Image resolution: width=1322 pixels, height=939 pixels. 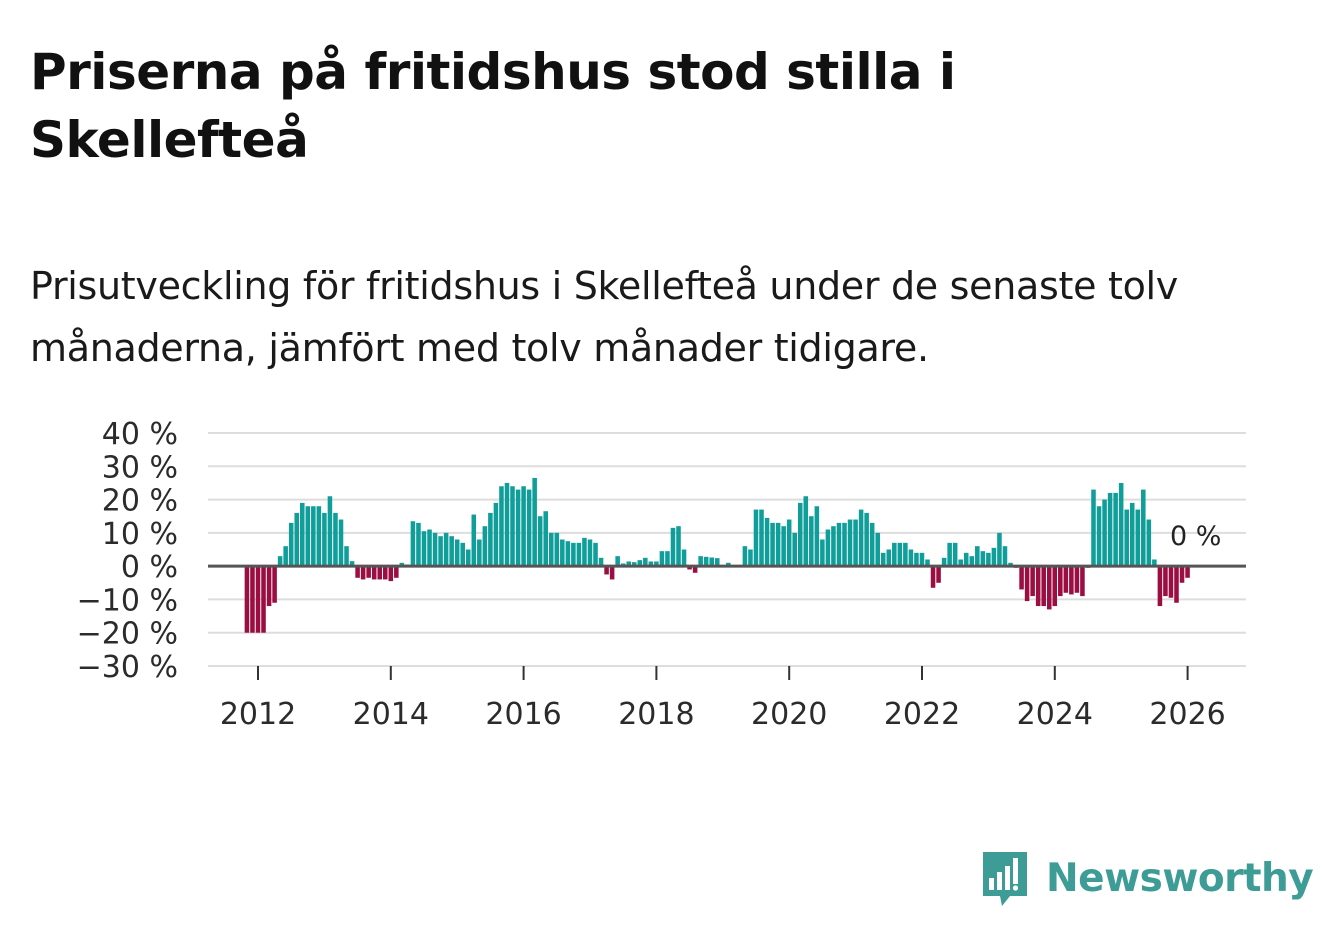 I want to click on x-tick-label: 2016, so click(x=523, y=714).